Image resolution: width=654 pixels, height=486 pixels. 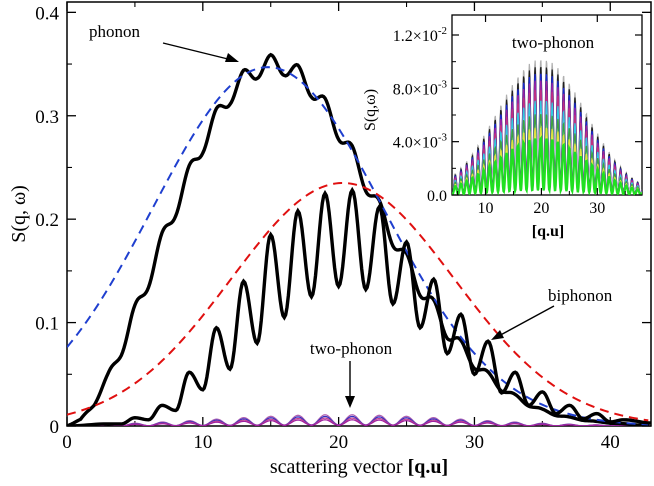 I want to click on inset-y-tick-label: 8.0×10⁻³, so click(x=420, y=88).